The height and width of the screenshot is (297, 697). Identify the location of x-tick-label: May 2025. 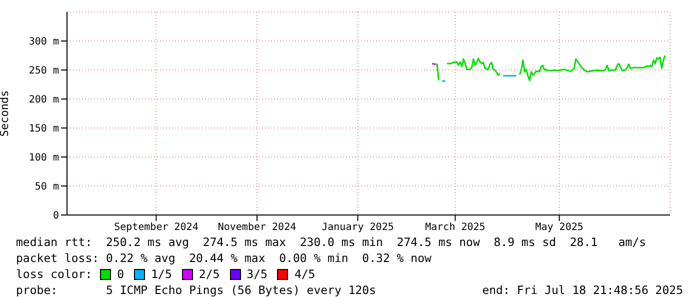
(559, 228).